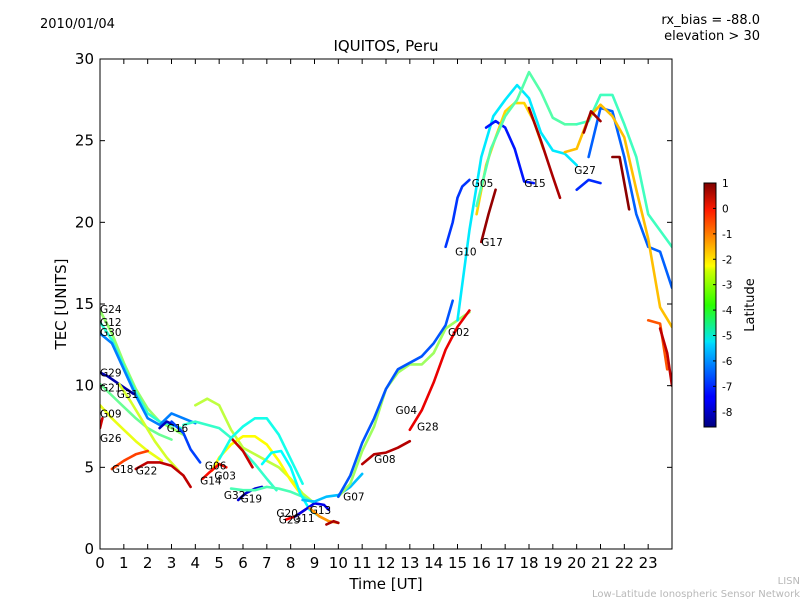 This screenshot has height=601, width=800. I want to click on y-tick-label: 30, so click(84, 59).